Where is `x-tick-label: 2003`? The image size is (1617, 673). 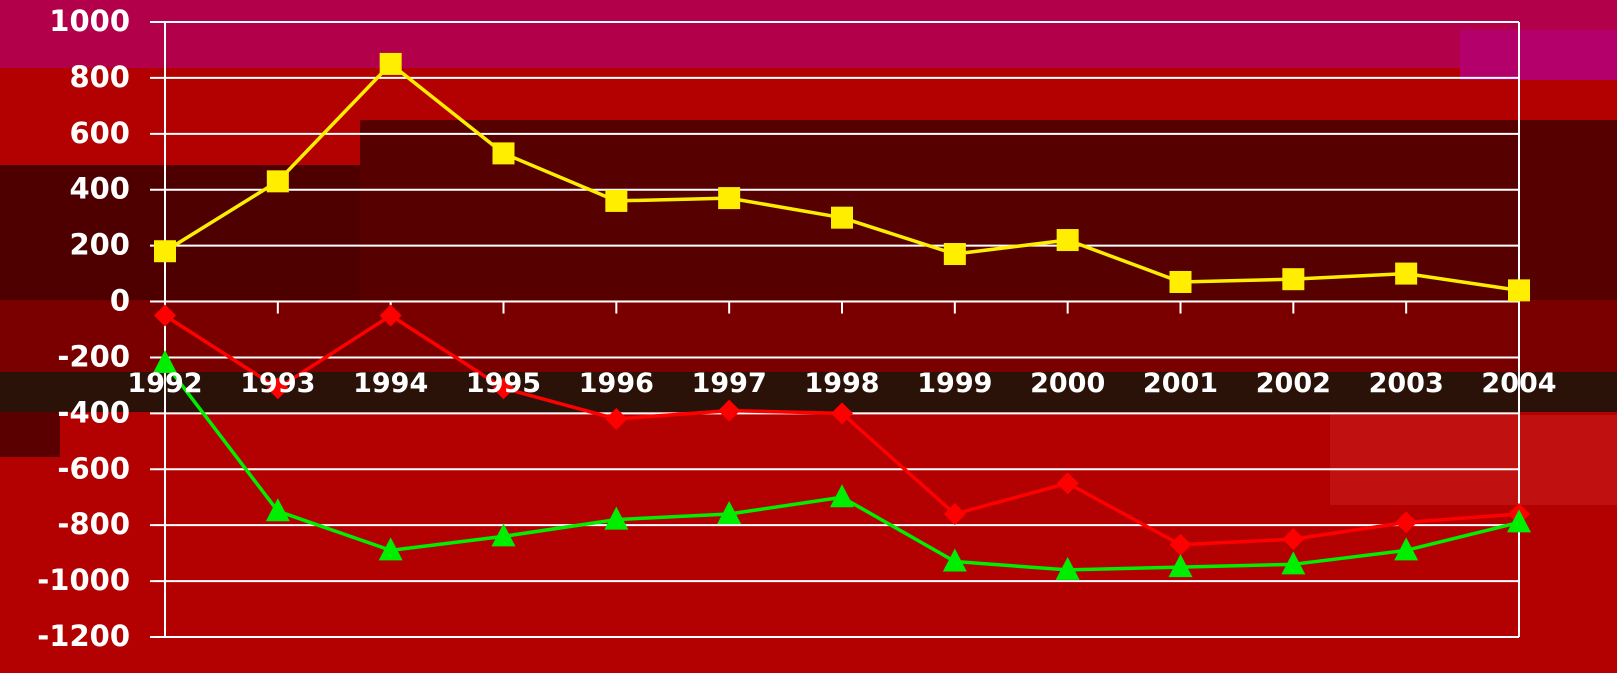
x-tick-label: 2003 is located at coordinates (1406, 383).